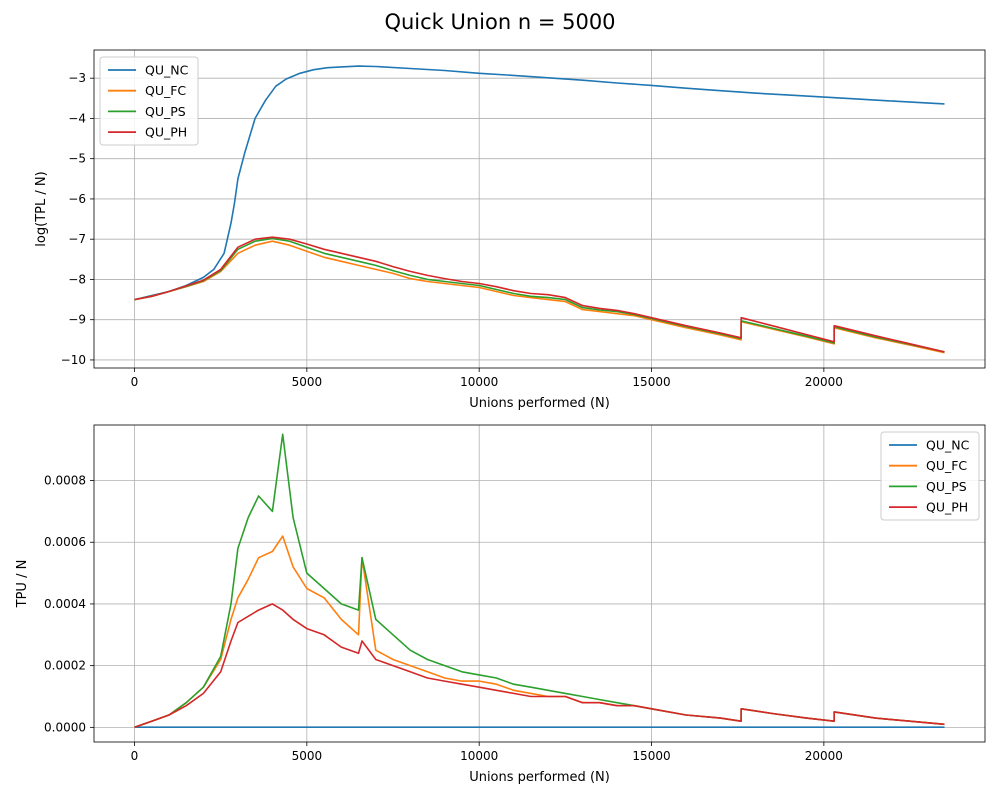  I want to click on top-series-line-qu-ps, so click(539, 295).